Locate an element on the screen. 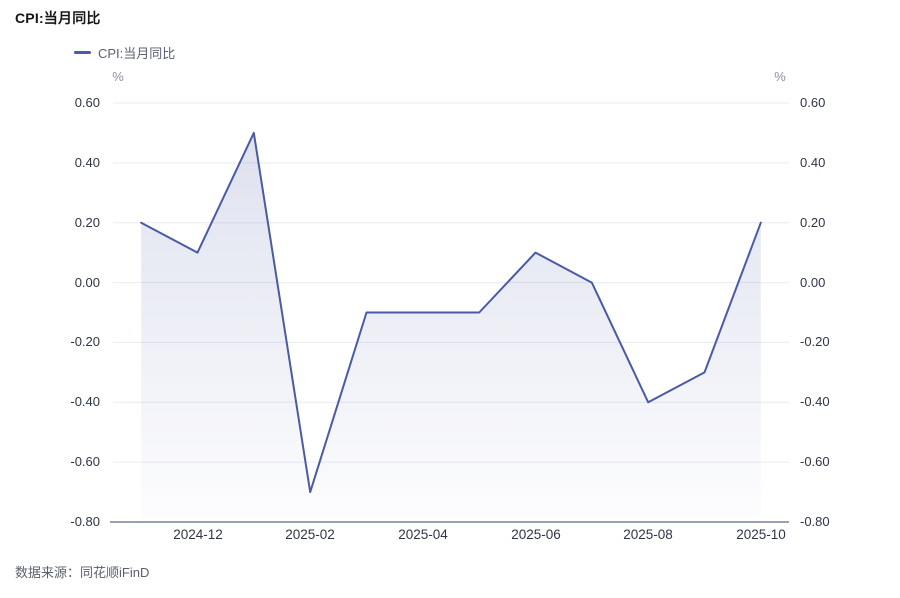 This screenshot has width=900, height=598. x-tick-label: 2025-06 is located at coordinates (536, 534).